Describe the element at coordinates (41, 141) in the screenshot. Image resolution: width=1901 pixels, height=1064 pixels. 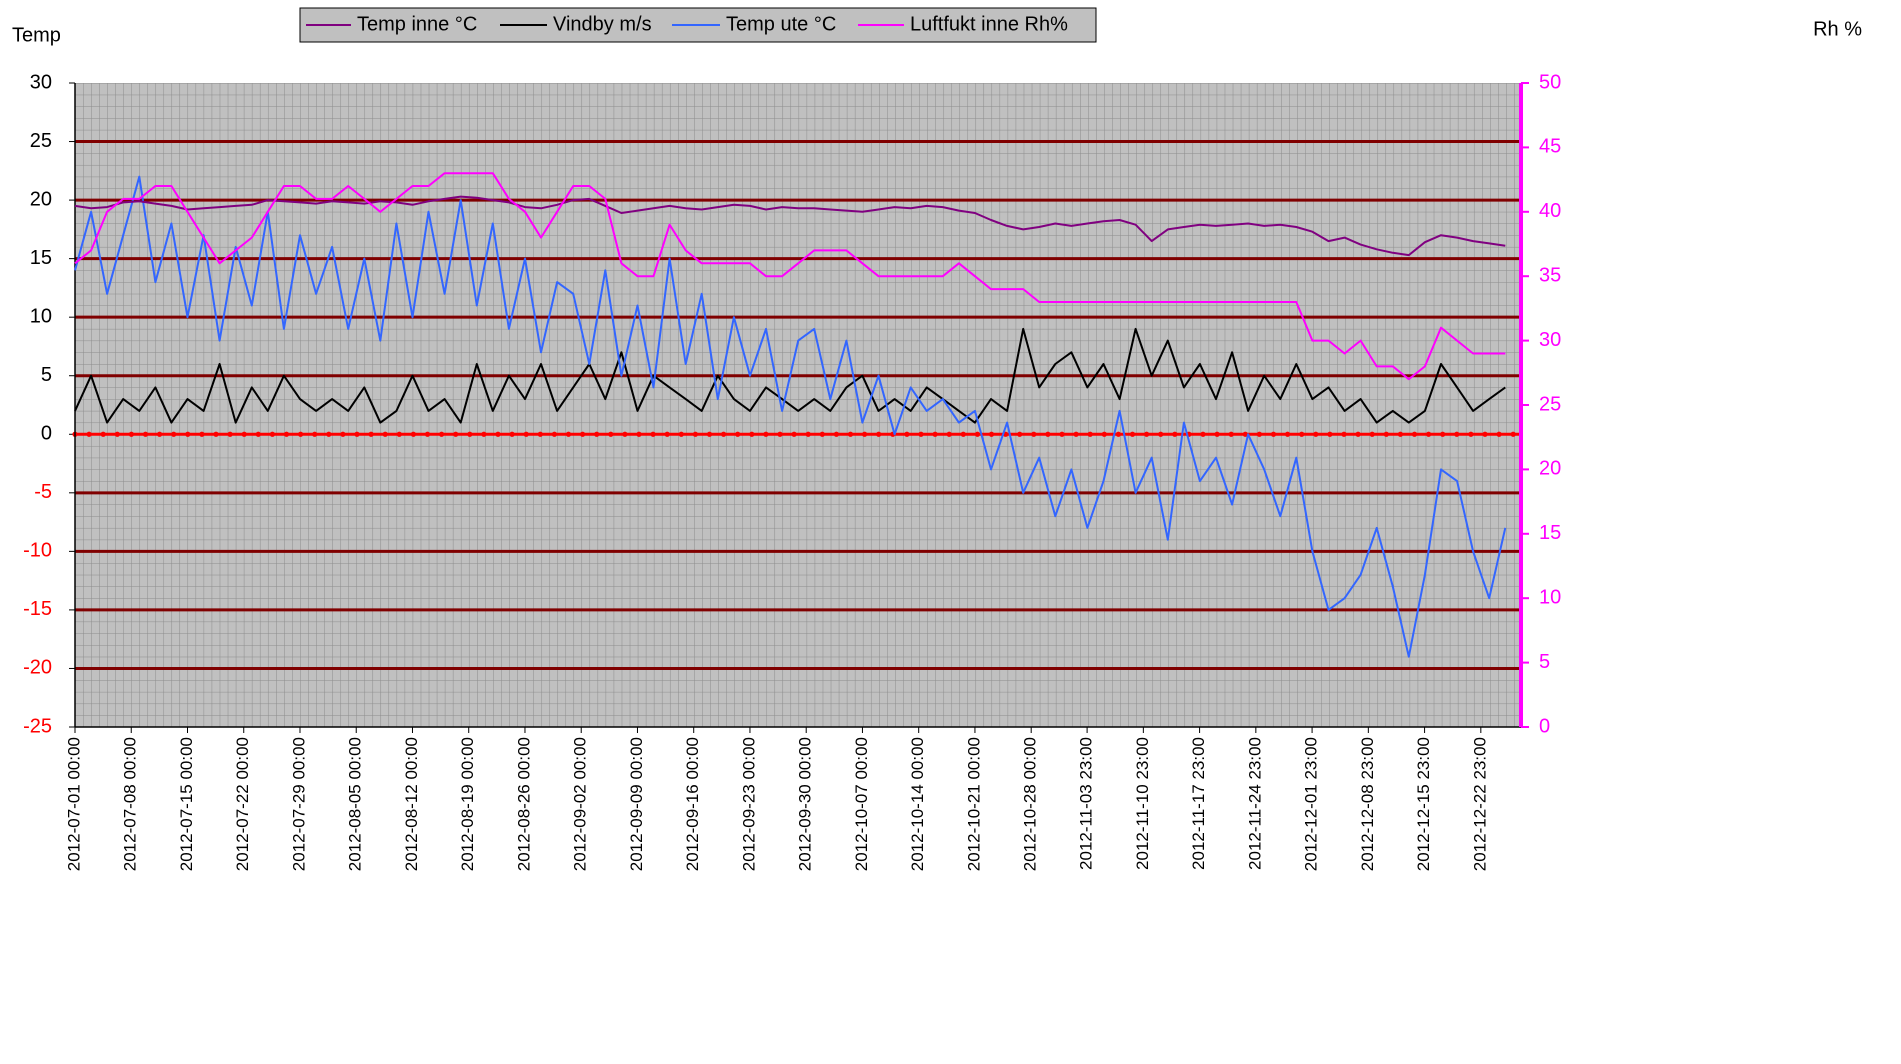
I see `y-tick-label: 25` at that location.